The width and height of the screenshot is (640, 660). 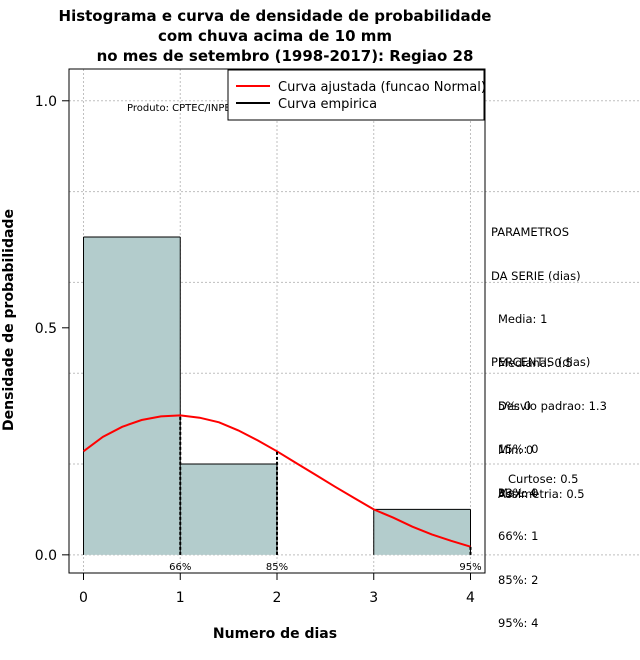 I want to click on curtose-text: Curtose: 0.5, so click(x=543, y=479).